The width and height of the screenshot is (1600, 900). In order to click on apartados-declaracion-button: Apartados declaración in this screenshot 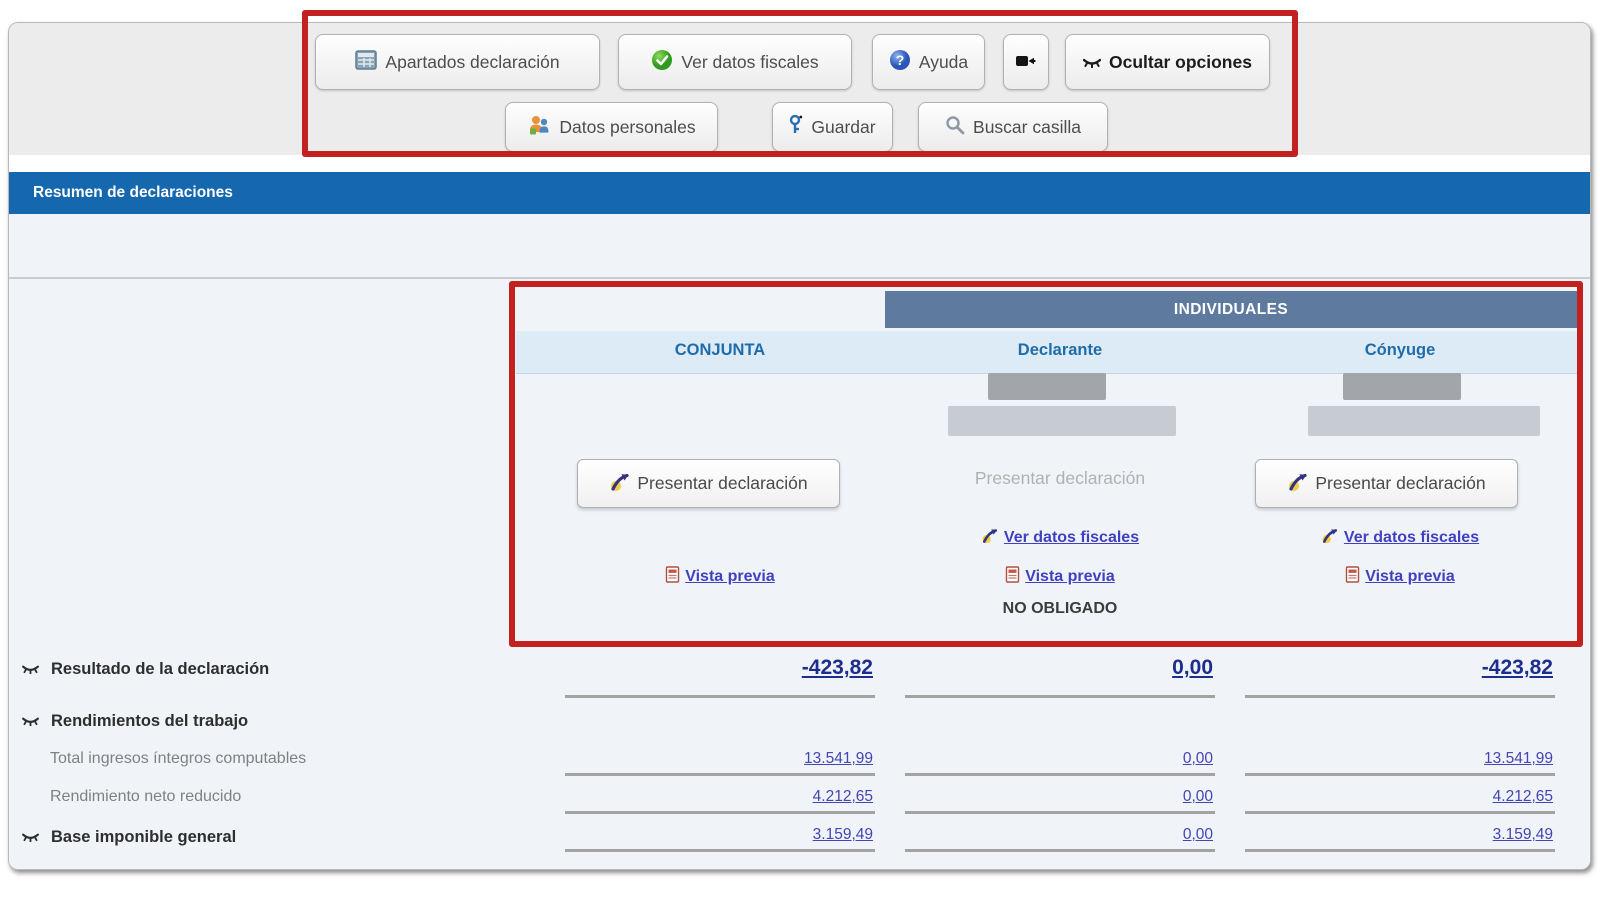, I will do `click(457, 62)`.